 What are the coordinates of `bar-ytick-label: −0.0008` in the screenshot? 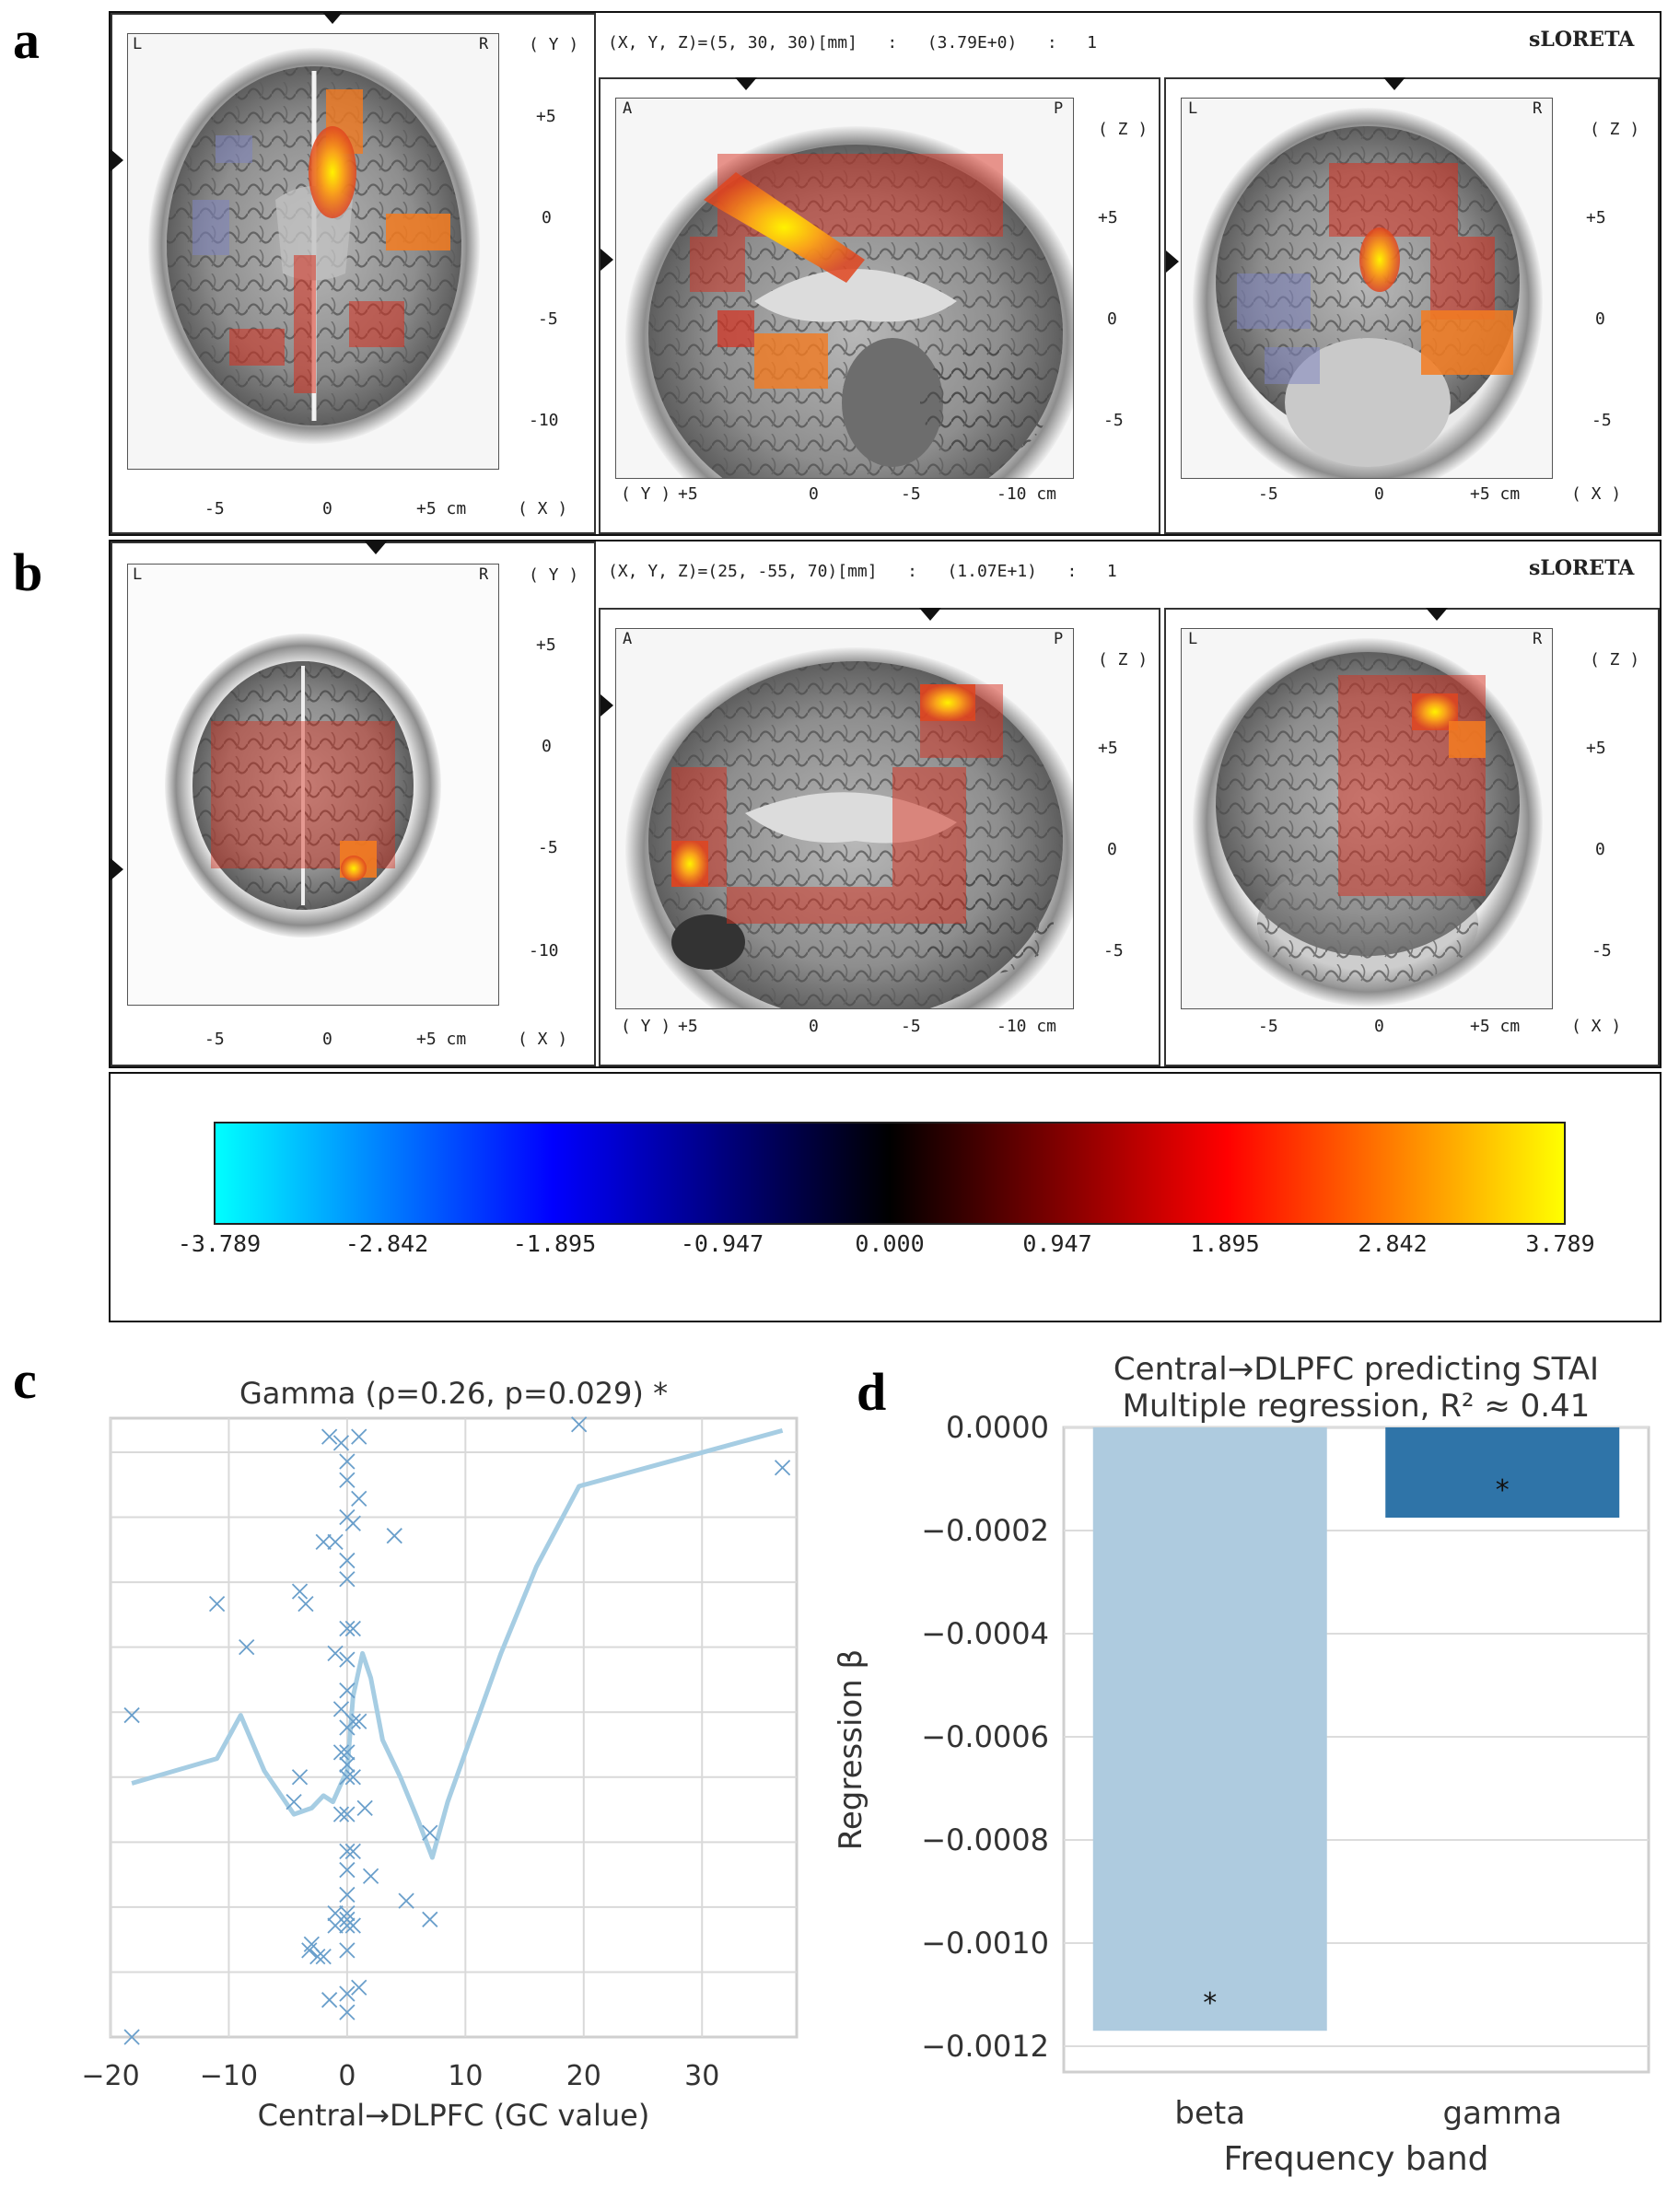 It's located at (985, 1840).